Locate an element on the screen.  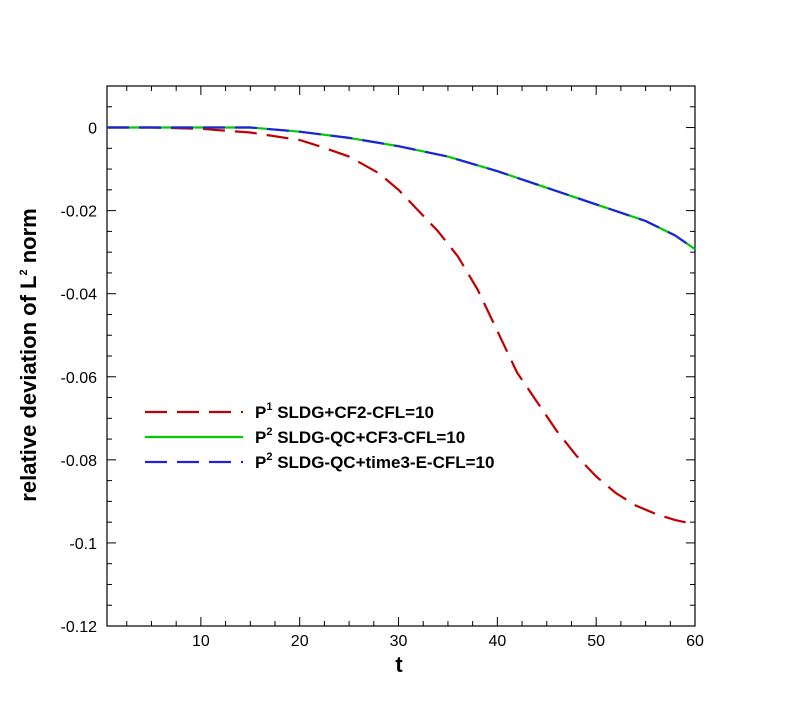
y-tick-label: 0 is located at coordinates (92, 129).